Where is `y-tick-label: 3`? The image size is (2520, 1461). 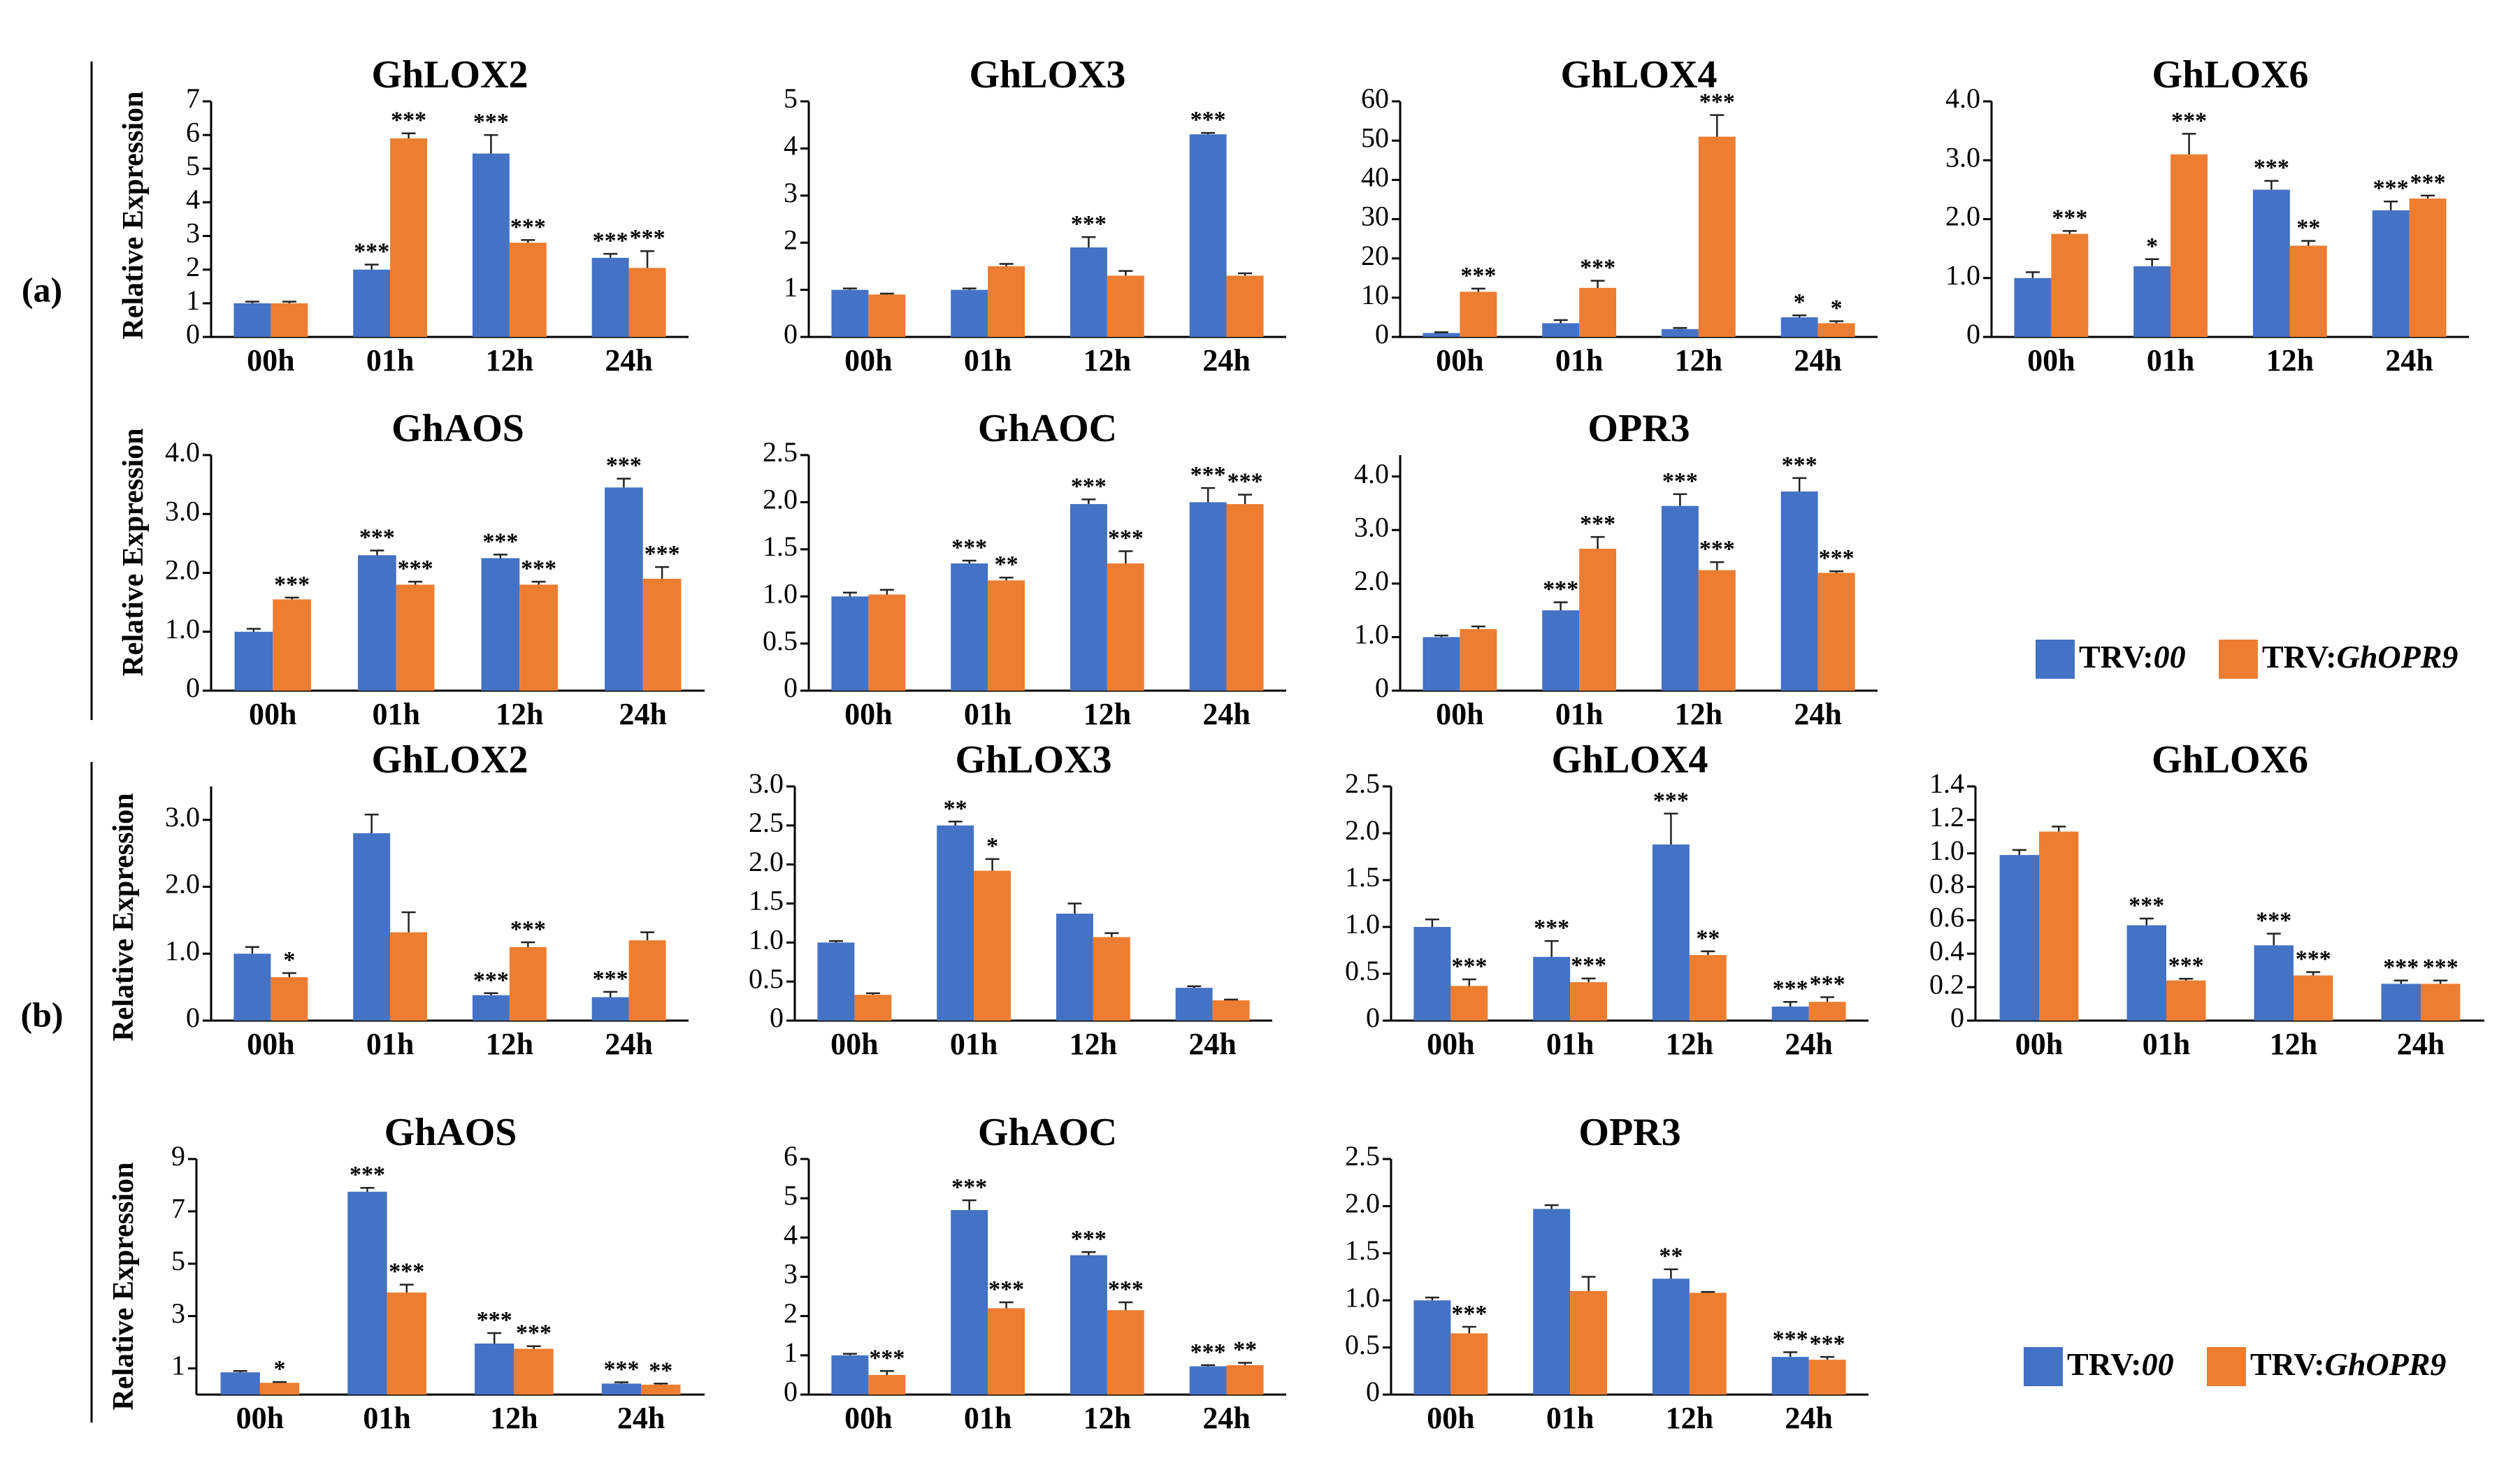
y-tick-label: 3 is located at coordinates (178, 1313).